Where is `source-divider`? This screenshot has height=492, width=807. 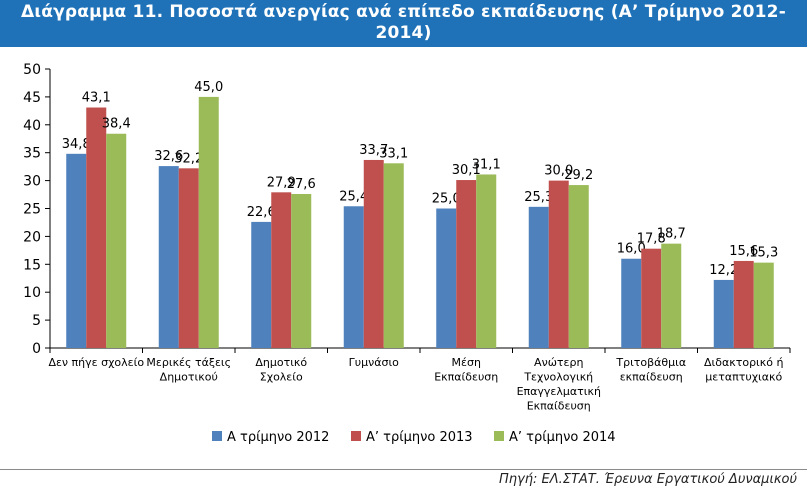
source-divider is located at coordinates (403, 469).